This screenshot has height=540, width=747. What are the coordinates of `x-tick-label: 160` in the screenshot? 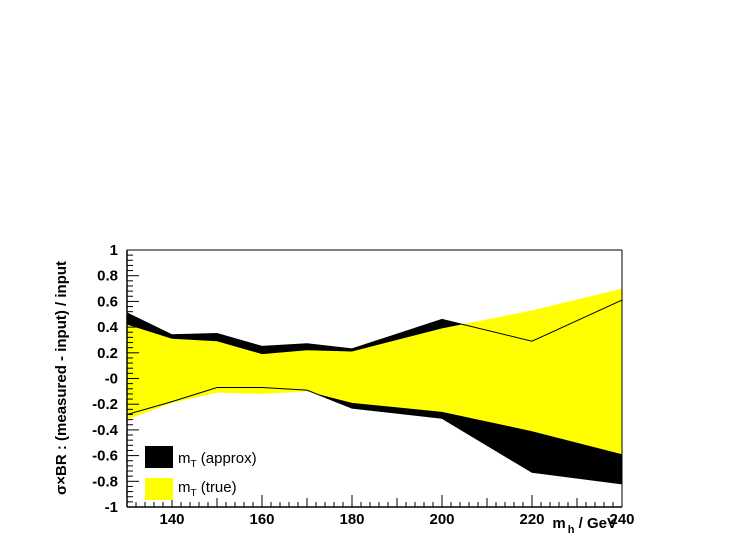 It's located at (261, 519).